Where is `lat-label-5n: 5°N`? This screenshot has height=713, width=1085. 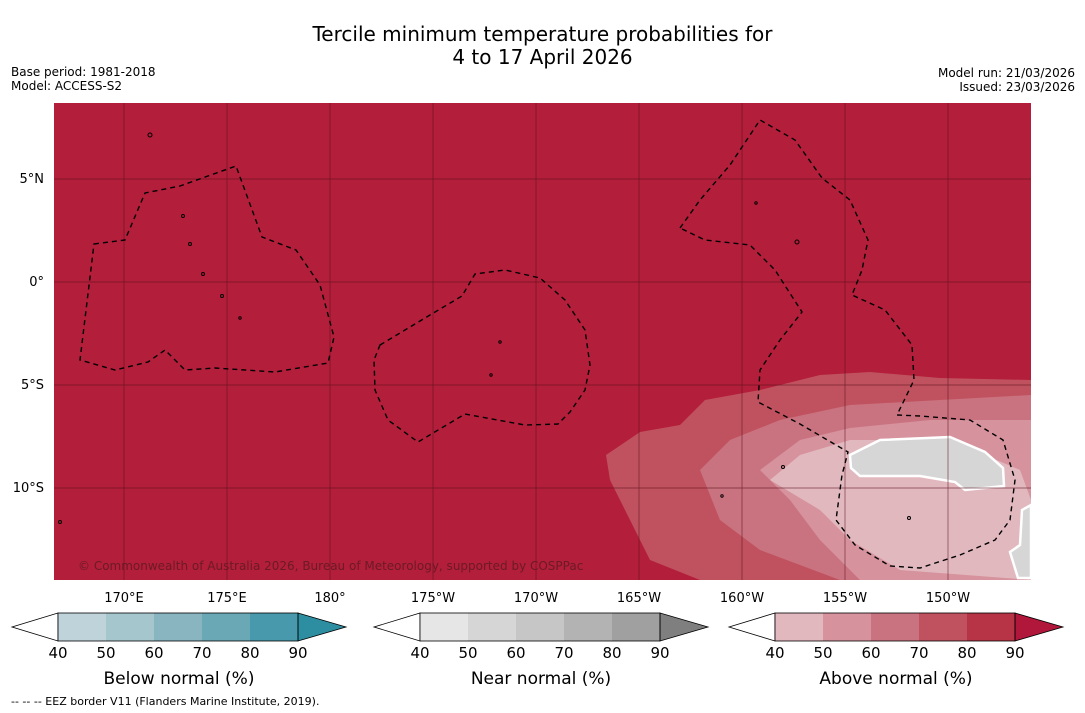 lat-label-5n: 5°N is located at coordinates (32, 179).